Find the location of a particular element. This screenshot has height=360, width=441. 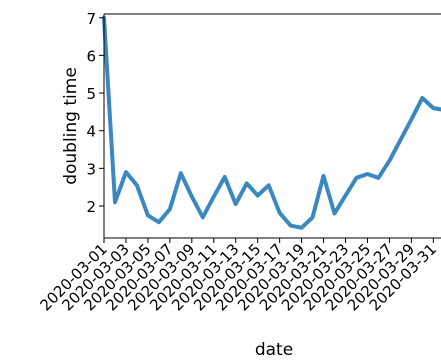

y-tick-label: 5 is located at coordinates (91, 94).